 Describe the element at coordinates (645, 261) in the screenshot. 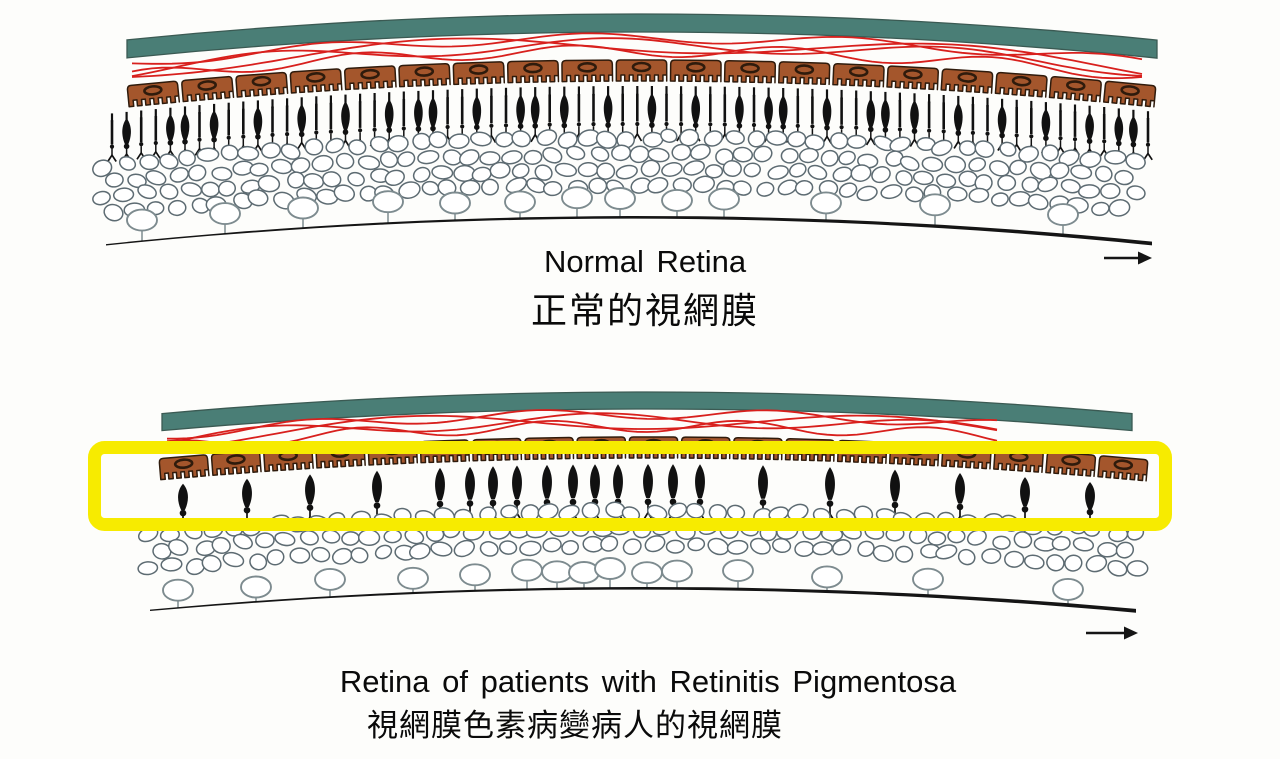

I see `normal-retina-label-en: Normal Retina` at that location.